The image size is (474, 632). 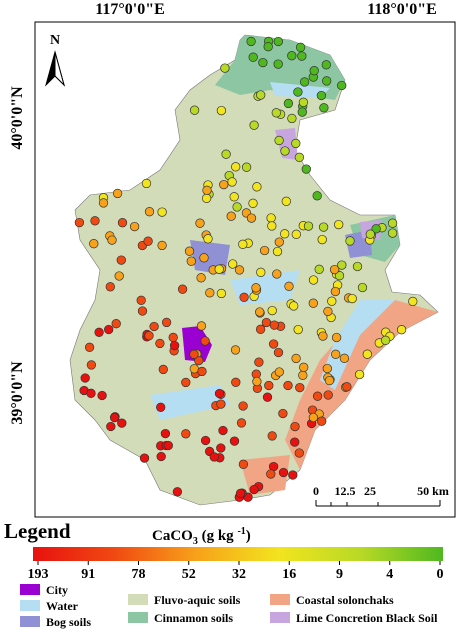 I want to click on region-city, so click(x=197, y=344).